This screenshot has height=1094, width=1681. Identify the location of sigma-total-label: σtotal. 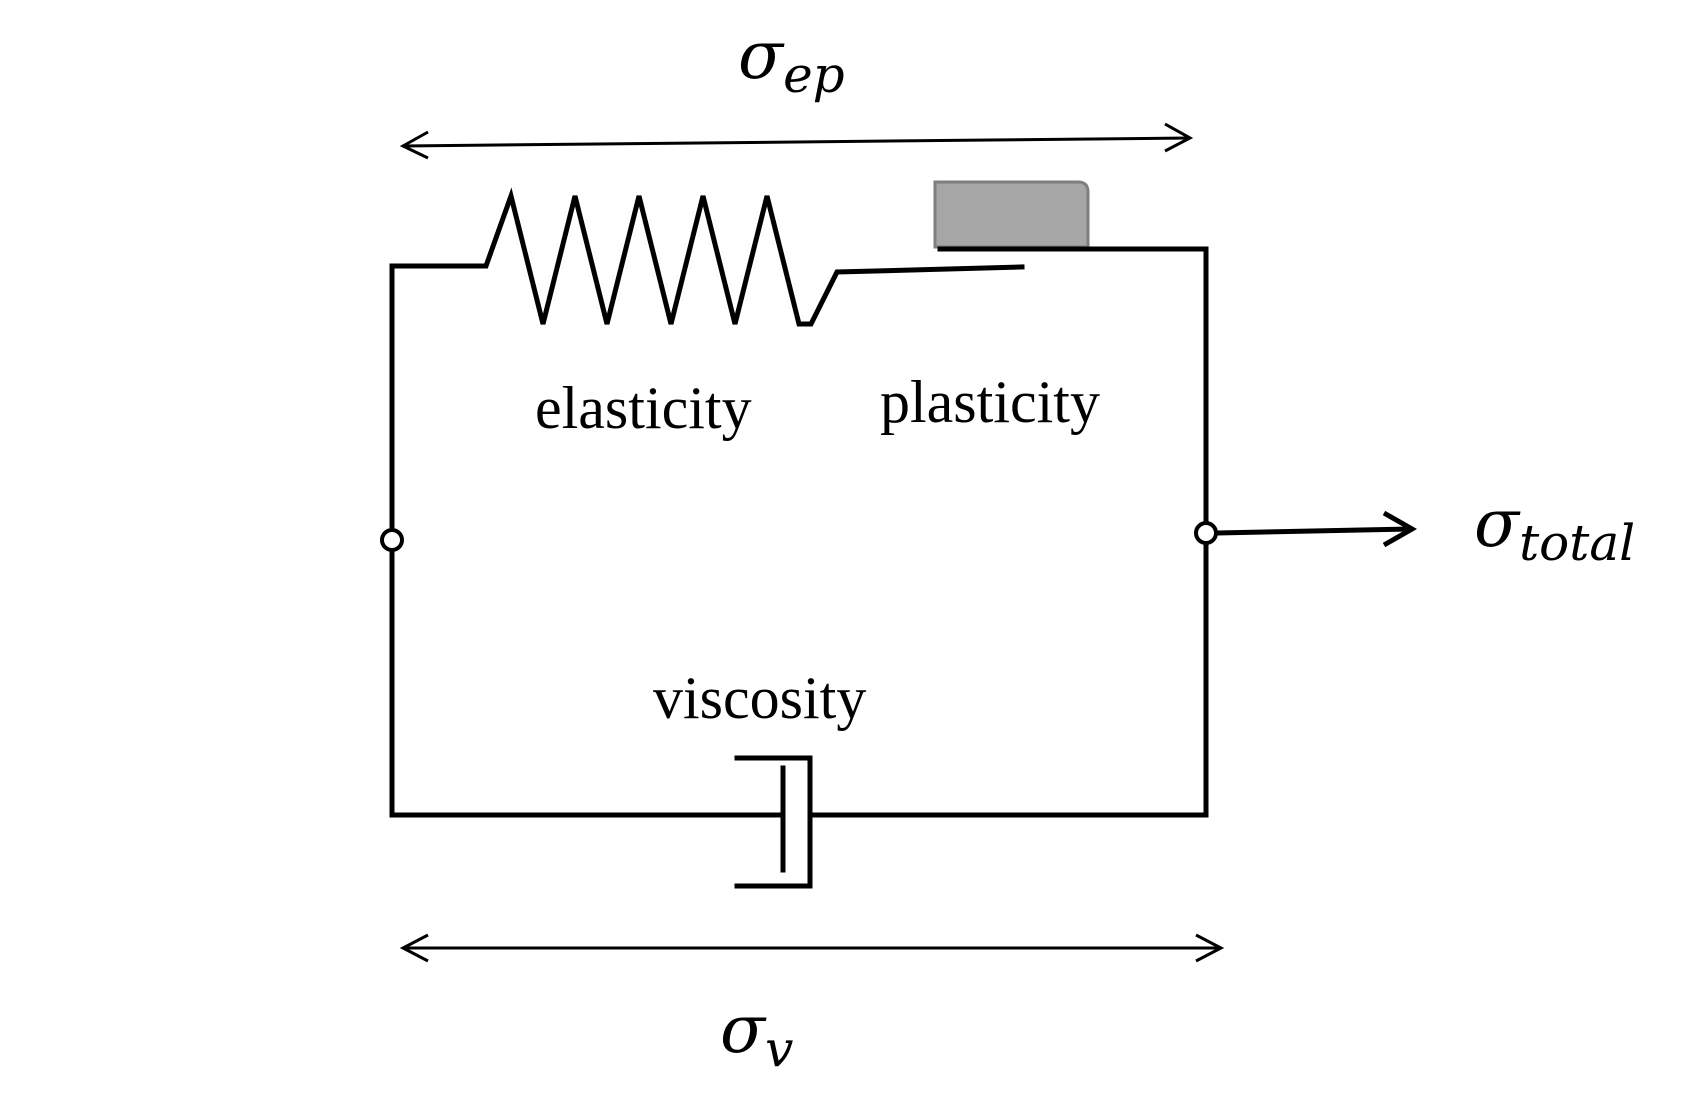
(1554, 528).